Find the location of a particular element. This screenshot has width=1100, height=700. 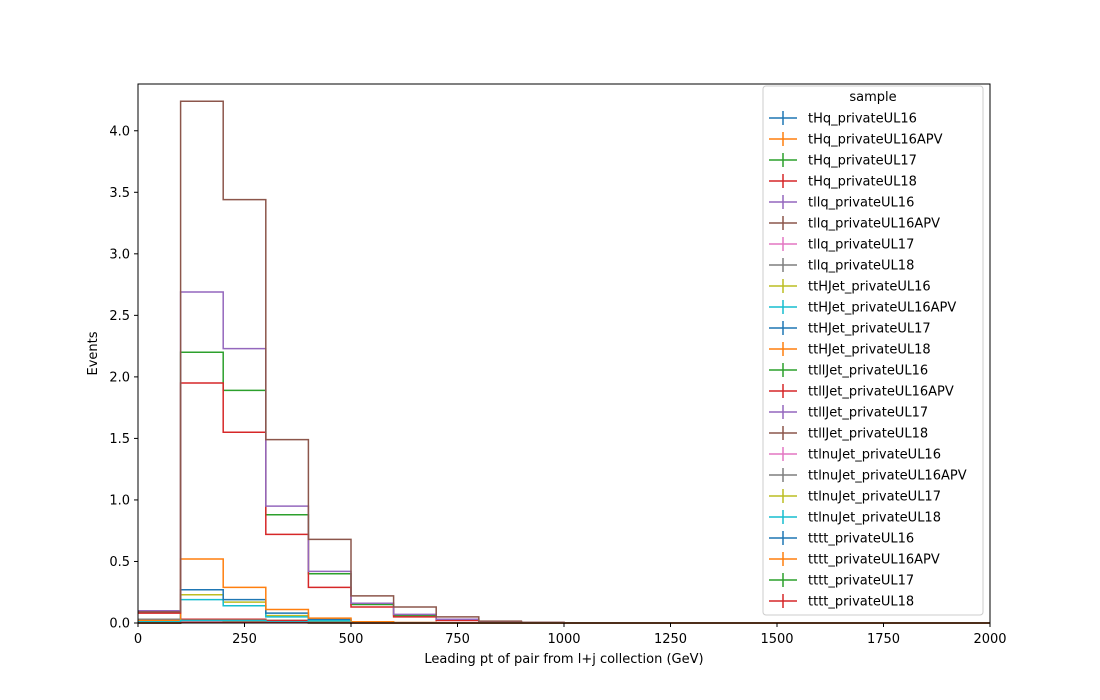

legend-title: sample is located at coordinates (872, 97).